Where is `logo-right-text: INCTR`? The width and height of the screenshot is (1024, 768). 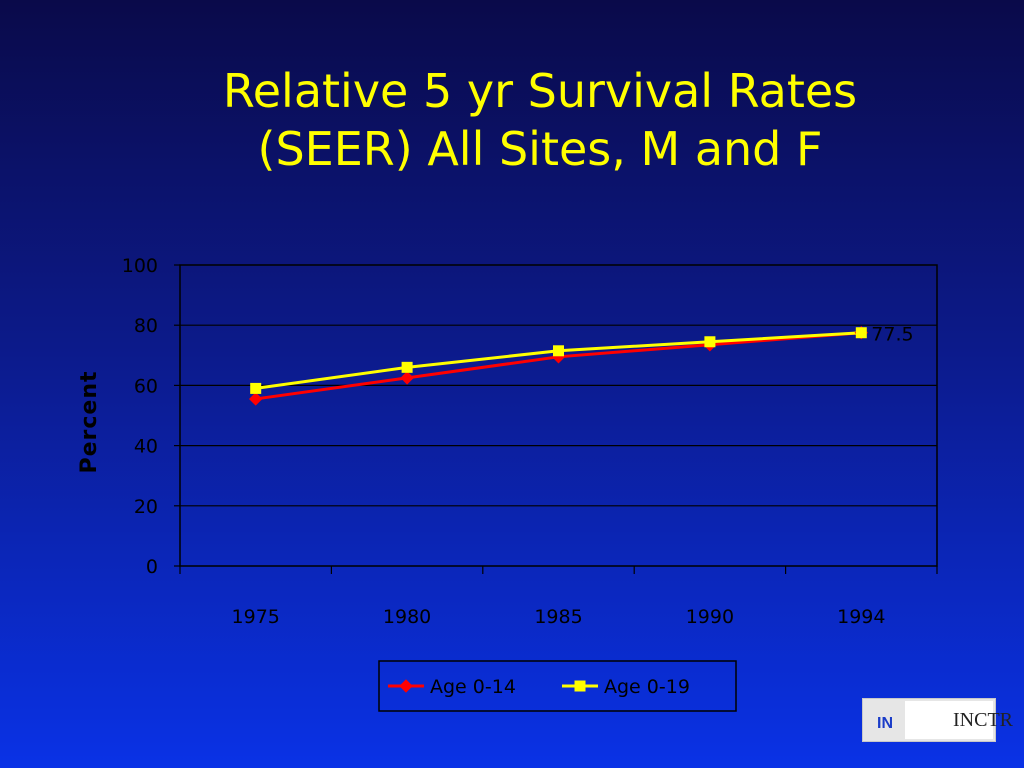
logo-right-text: INCTR is located at coordinates (983, 720).